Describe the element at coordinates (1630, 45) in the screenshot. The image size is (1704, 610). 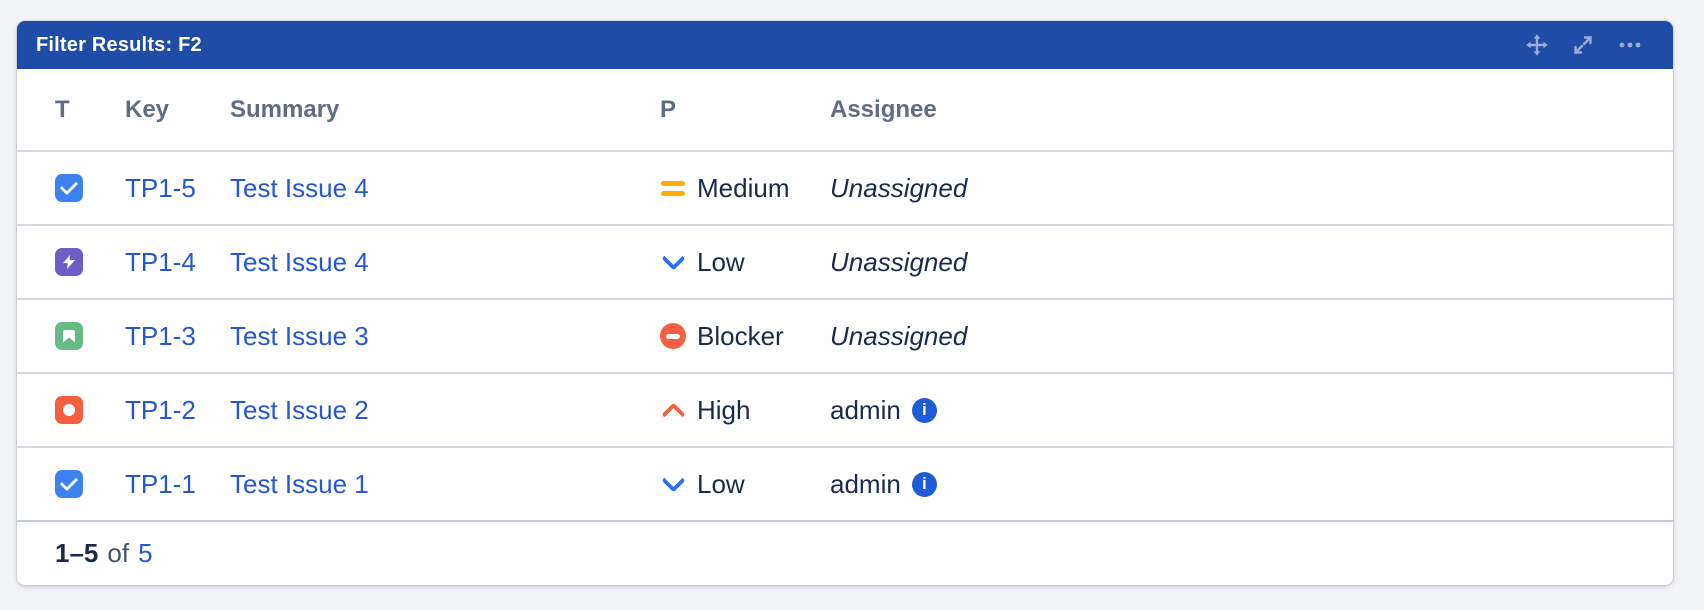
I see `more-icon` at that location.